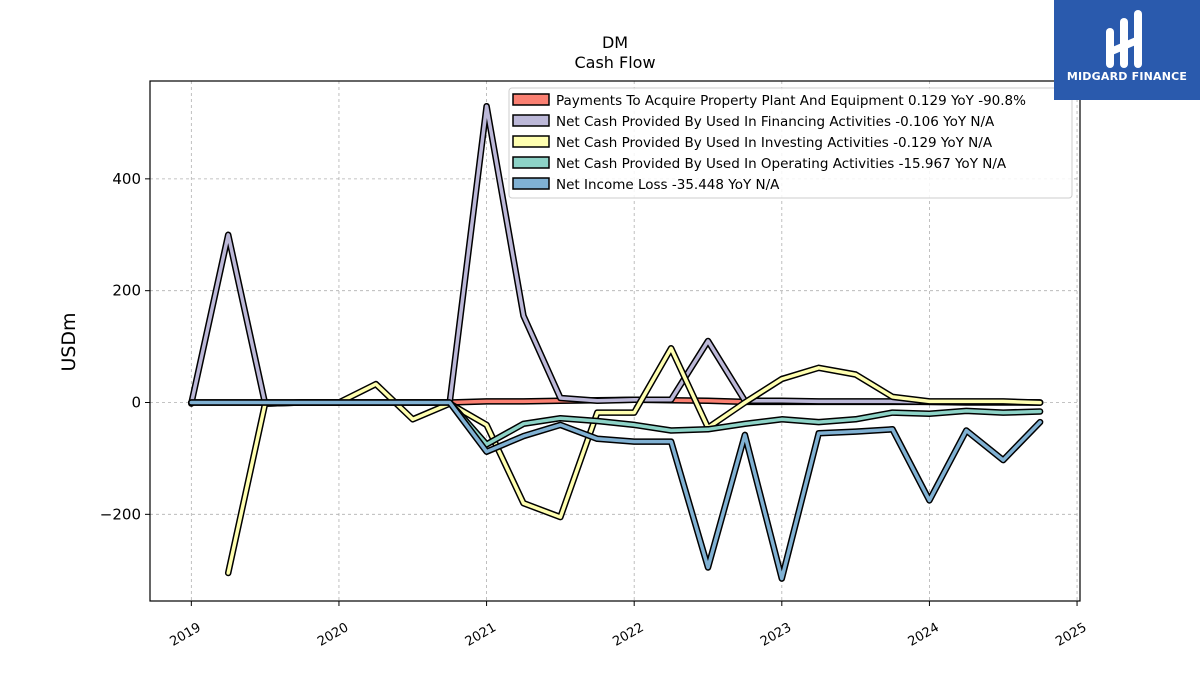  What do you see at coordinates (333, 635) in the screenshot?
I see `x-tick-label: 2020` at bounding box center [333, 635].